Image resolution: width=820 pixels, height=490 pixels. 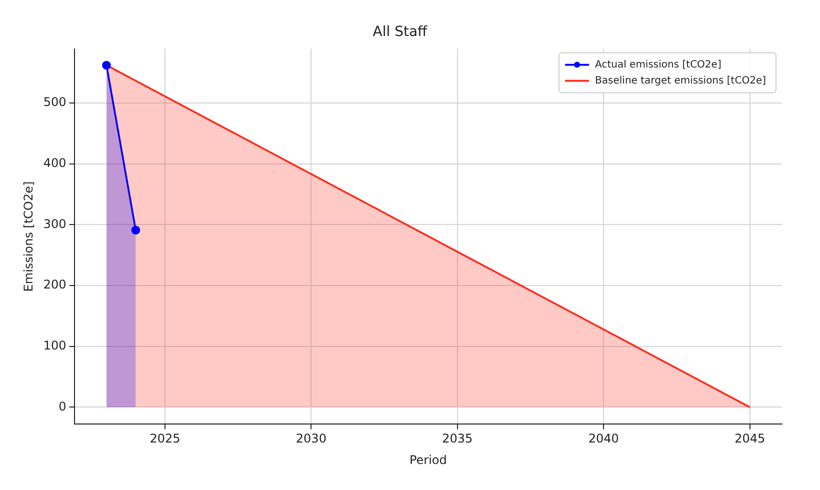 What do you see at coordinates (428, 459) in the screenshot?
I see `x-axis-title: Period` at bounding box center [428, 459].